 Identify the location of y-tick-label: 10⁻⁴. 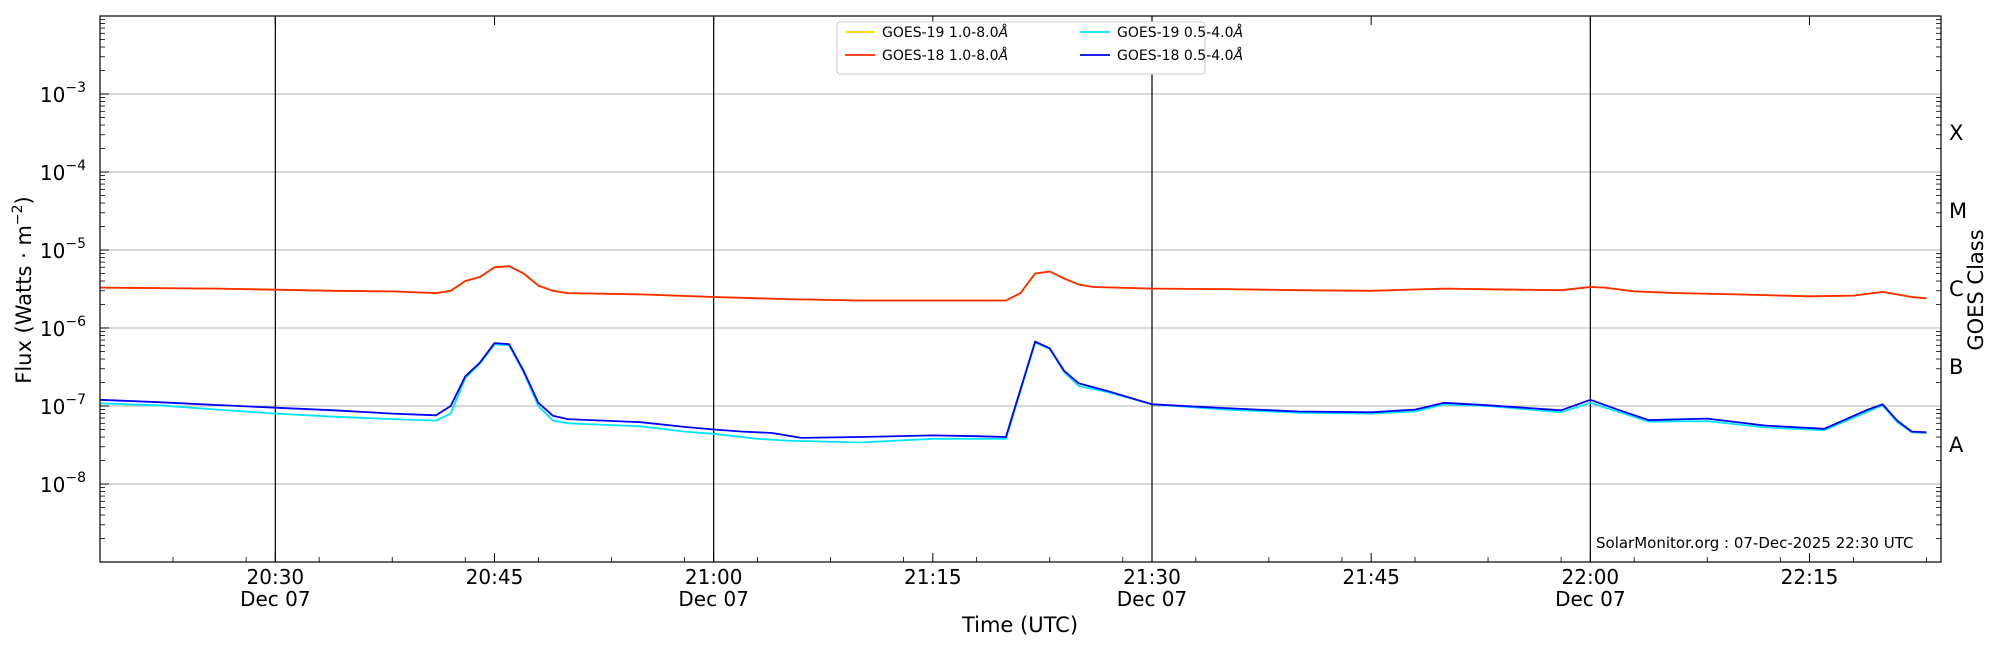
(63, 171).